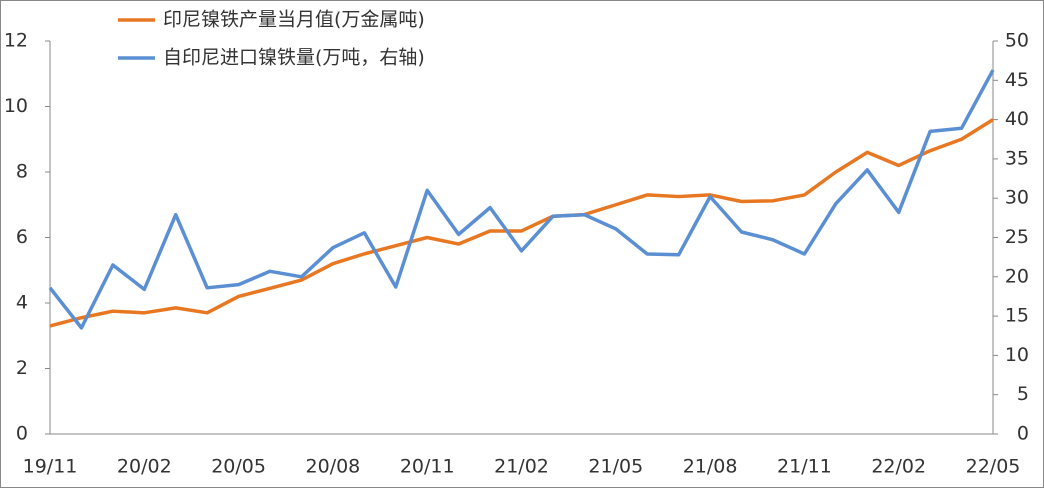  I want to click on x-tick-label: 20/08, so click(333, 467).